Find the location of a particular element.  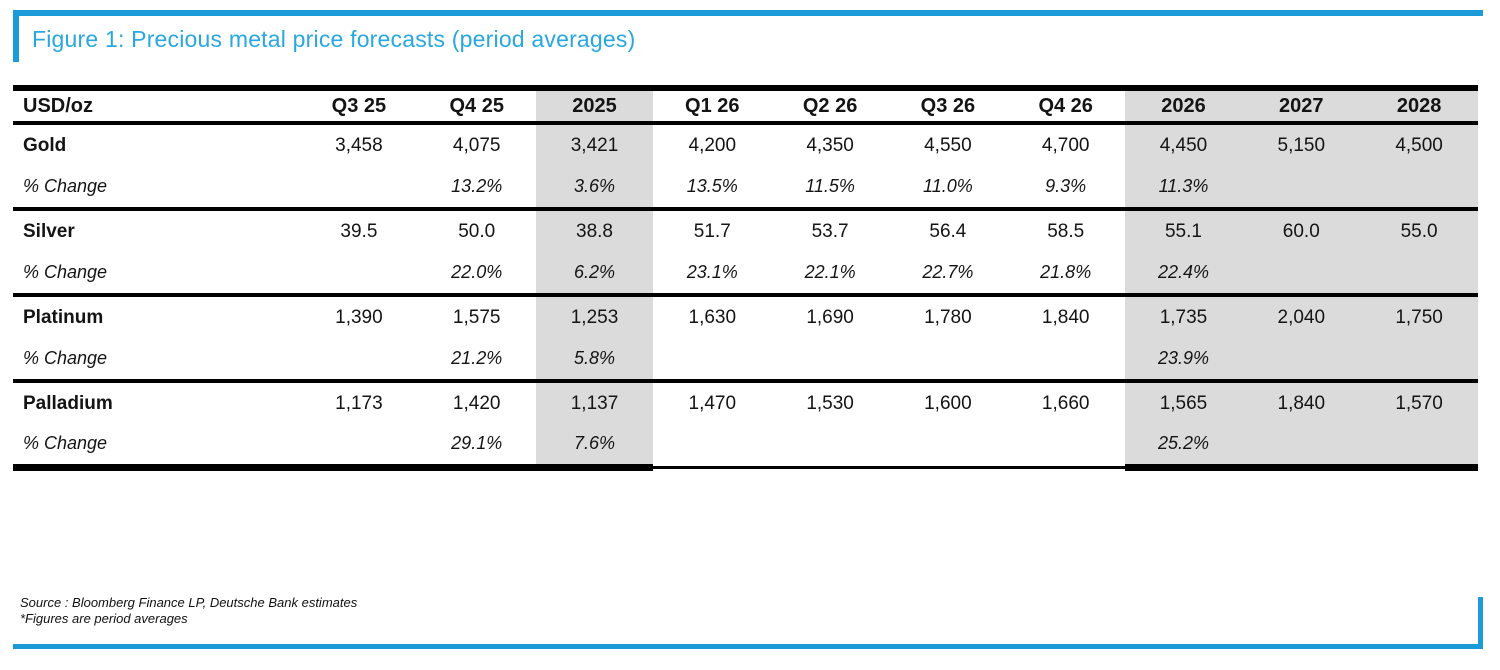

value-cell: 2,040 is located at coordinates (1301, 316).